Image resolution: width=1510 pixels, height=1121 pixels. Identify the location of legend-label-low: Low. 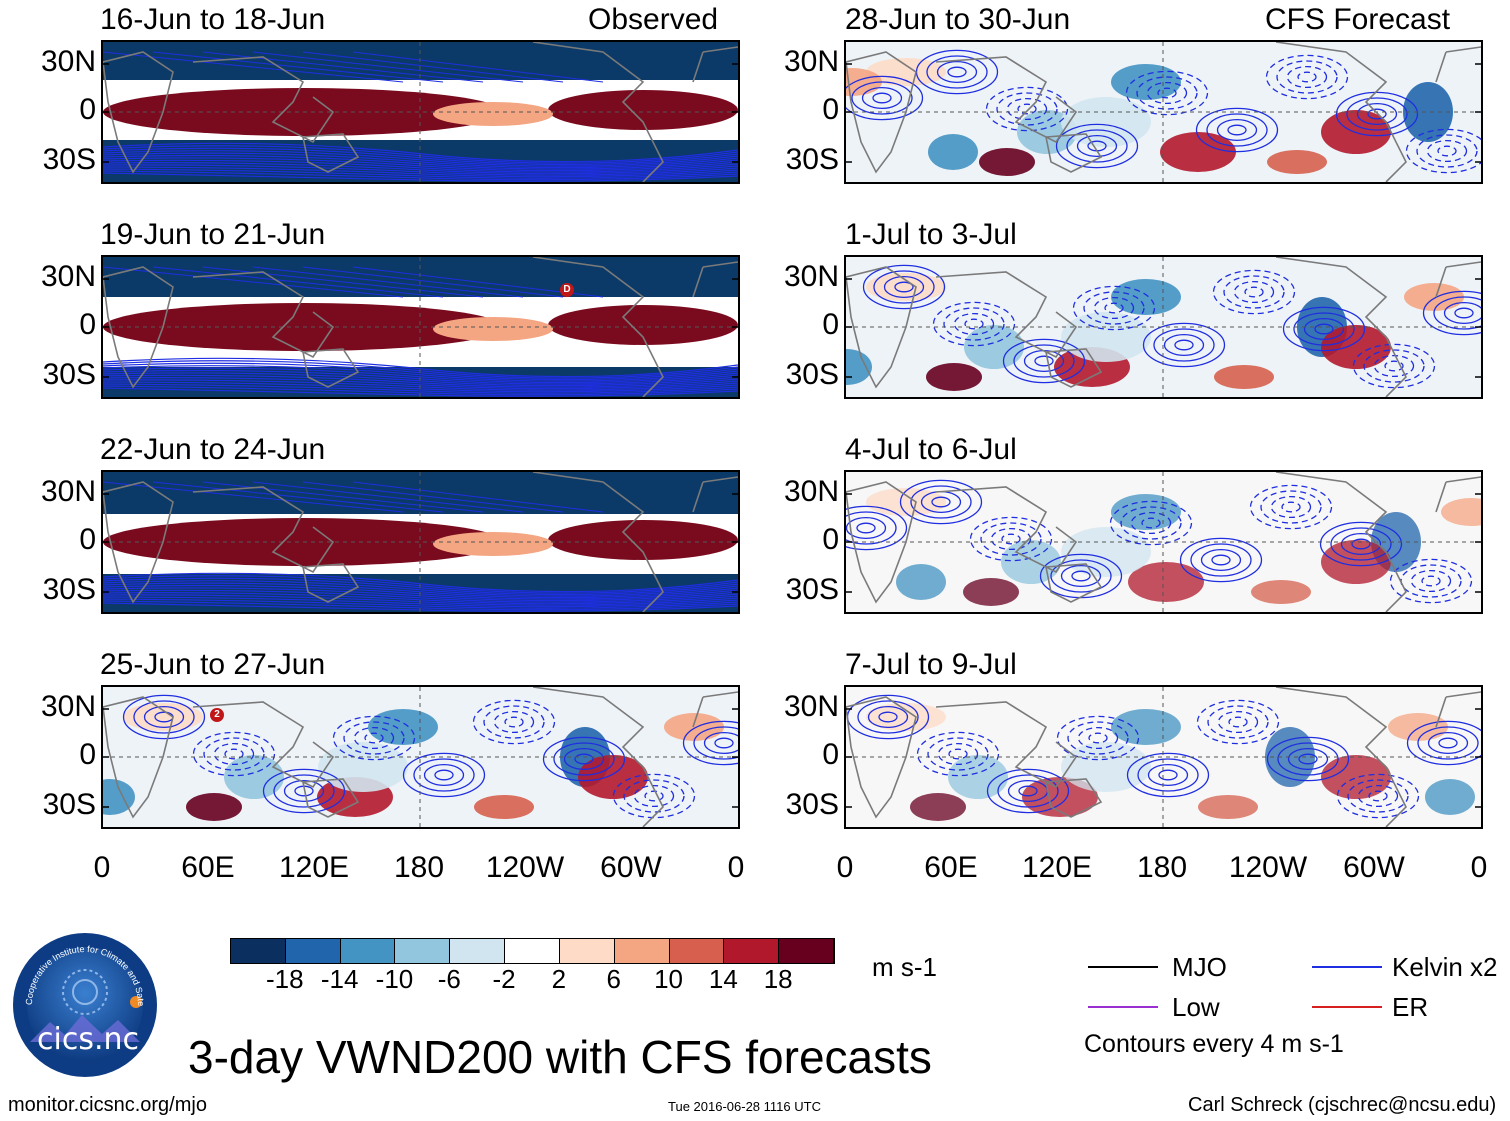
(1196, 1007).